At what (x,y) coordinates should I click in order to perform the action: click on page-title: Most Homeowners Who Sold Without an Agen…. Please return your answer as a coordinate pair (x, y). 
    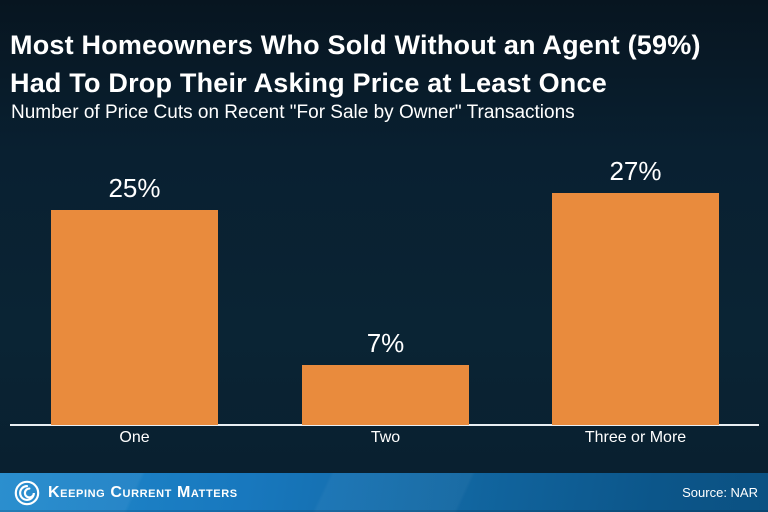
    Looking at the image, I should click on (355, 64).